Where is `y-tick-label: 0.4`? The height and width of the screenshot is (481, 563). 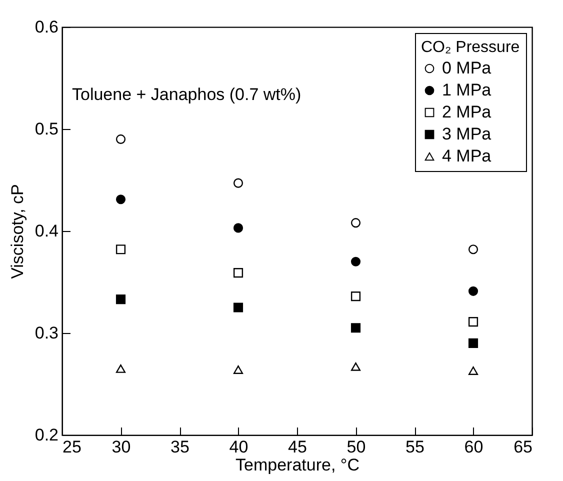
y-tick-label: 0.4 is located at coordinates (46, 231).